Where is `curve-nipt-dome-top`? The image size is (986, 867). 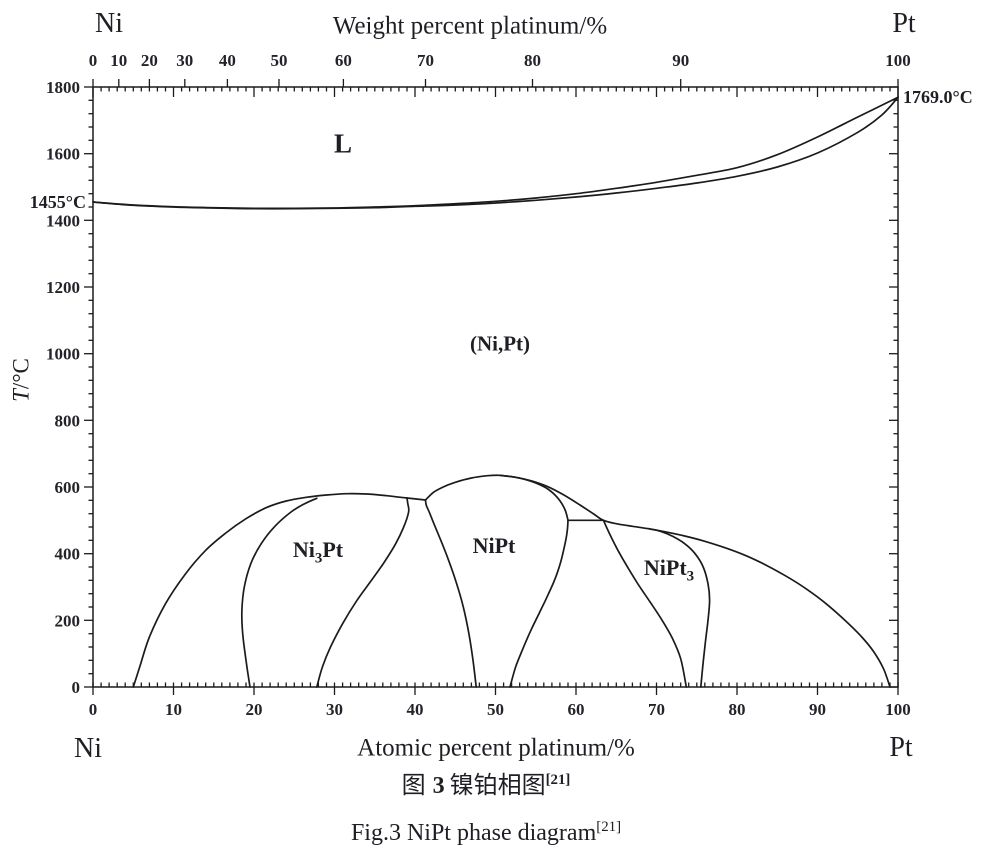 curve-nipt-dome-top is located at coordinates (496, 498).